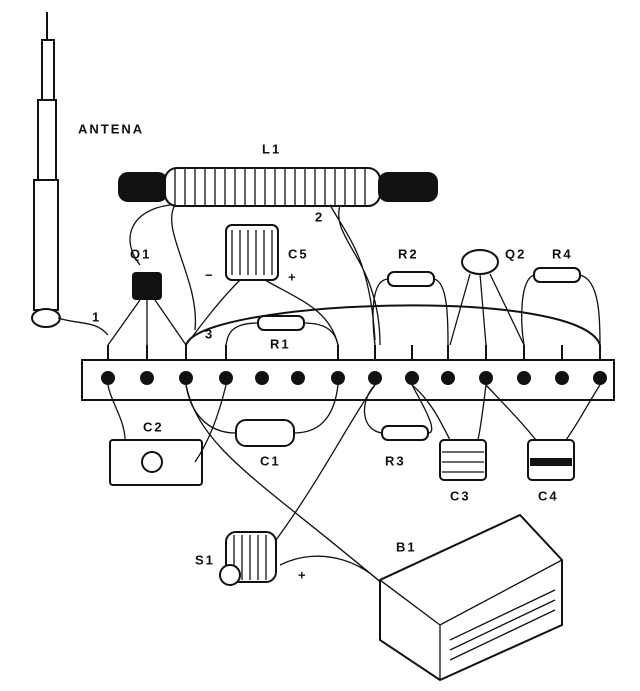 This screenshot has width=640, height=691. What do you see at coordinates (298, 253) in the screenshot?
I see `label: C5` at bounding box center [298, 253].